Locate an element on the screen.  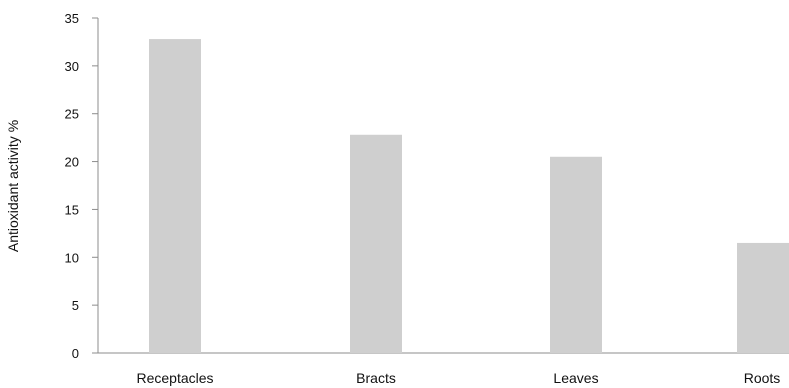
y-tick-label: 35 is located at coordinates (72, 18).